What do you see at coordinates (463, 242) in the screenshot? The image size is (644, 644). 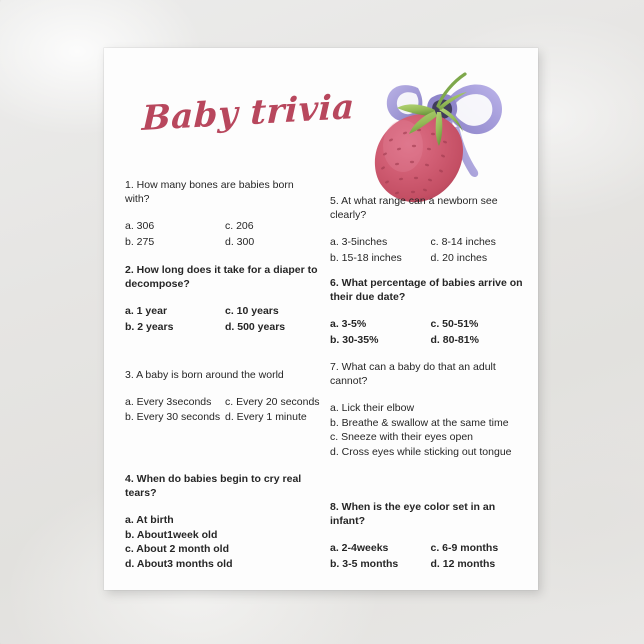 I see `answer-option: c. 8-14 inches` at bounding box center [463, 242].